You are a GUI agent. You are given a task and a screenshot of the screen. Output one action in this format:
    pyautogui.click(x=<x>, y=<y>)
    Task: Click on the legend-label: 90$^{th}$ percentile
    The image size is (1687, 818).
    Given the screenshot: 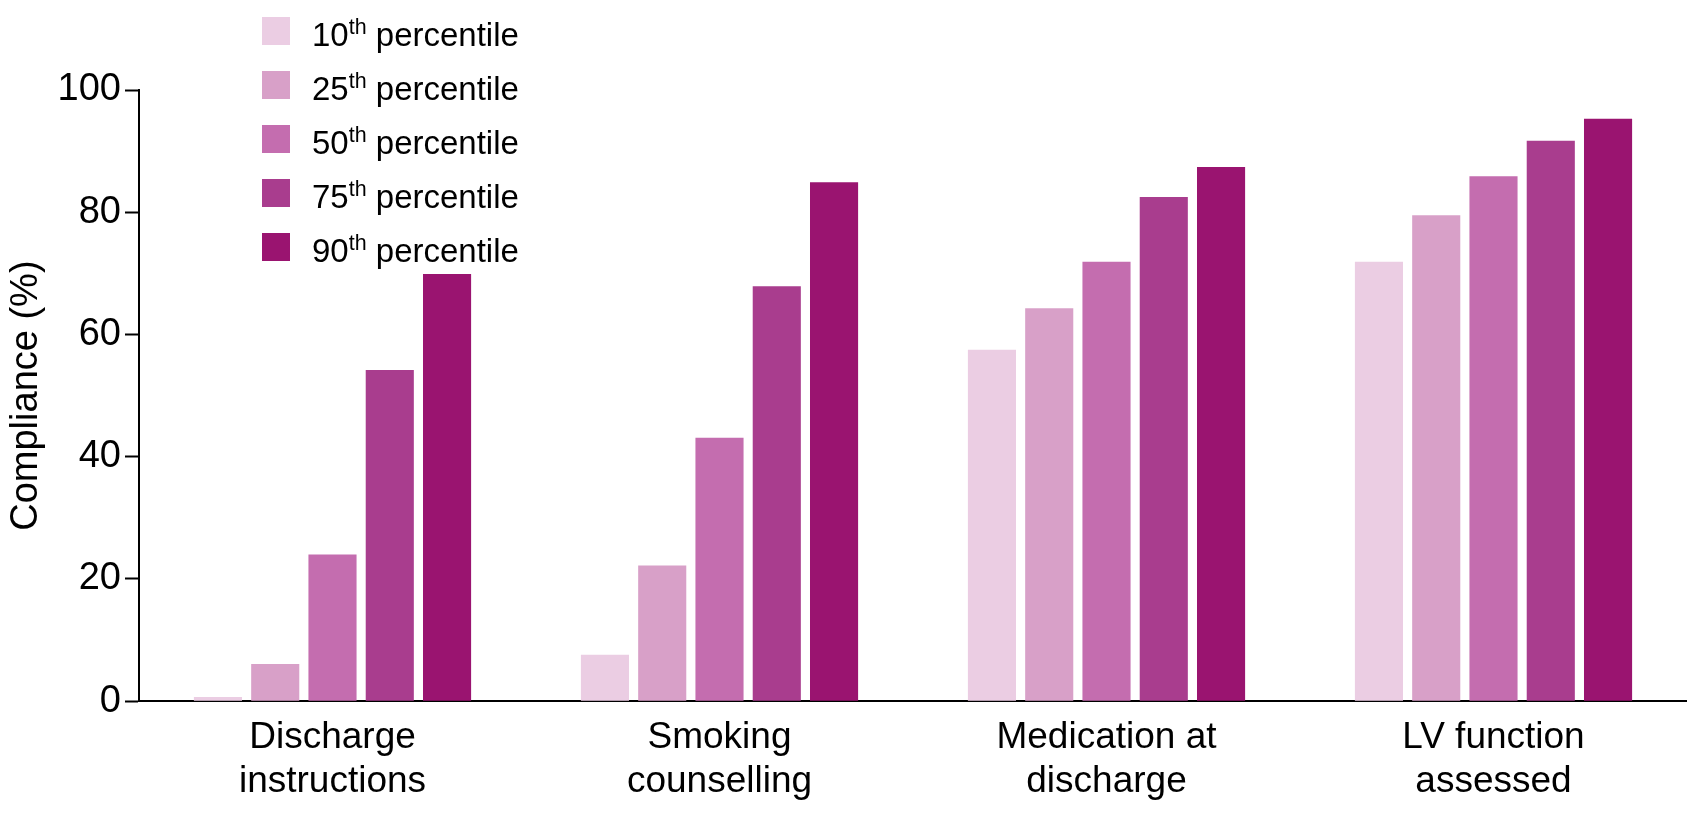 What is the action you would take?
    pyautogui.click(x=415, y=250)
    